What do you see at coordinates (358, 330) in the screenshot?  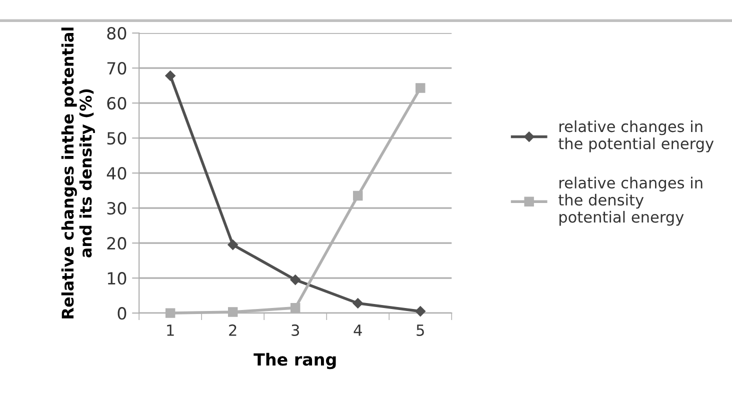 I see `x-tick-label: 4` at bounding box center [358, 330].